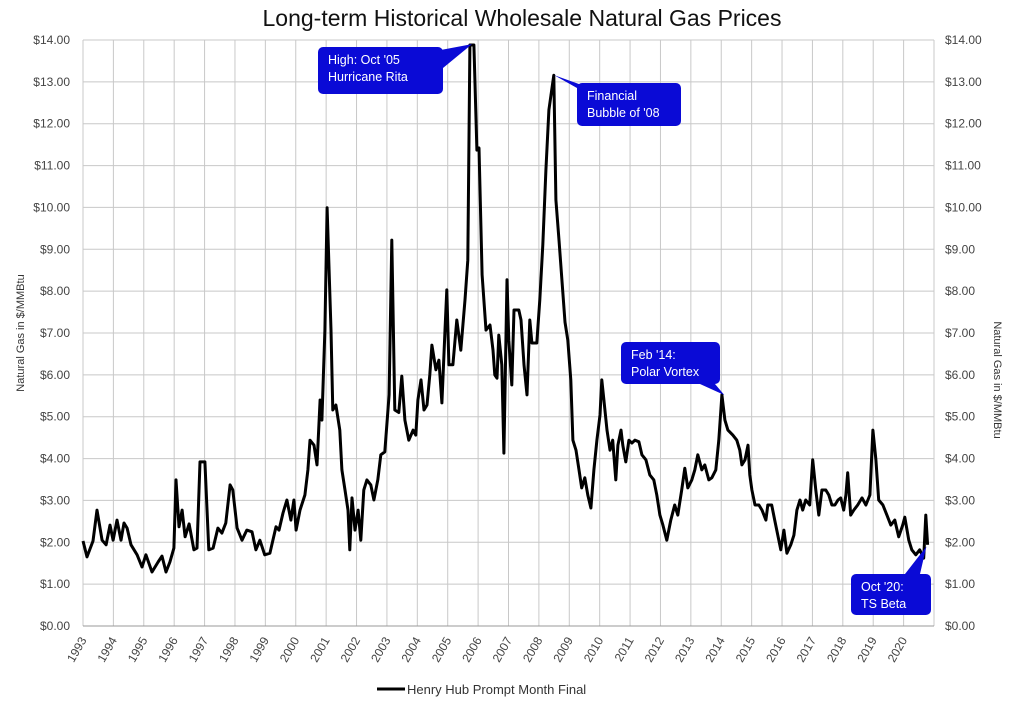  Describe the element at coordinates (665, 372) in the screenshot. I see `callout-text: Polar Vortex` at that location.